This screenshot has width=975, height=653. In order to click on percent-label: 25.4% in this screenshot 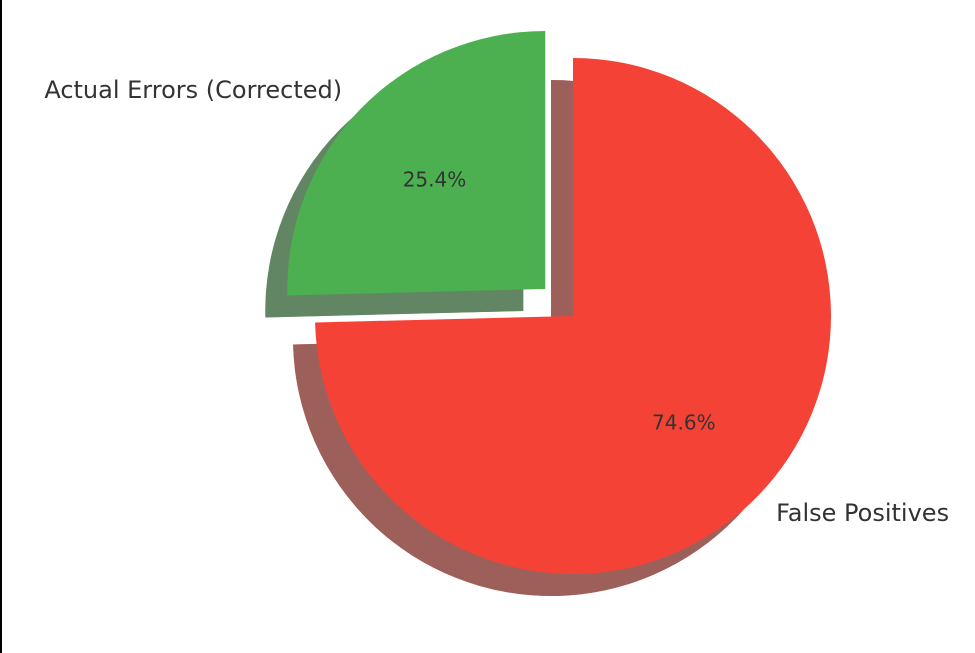, I will do `click(435, 179)`.